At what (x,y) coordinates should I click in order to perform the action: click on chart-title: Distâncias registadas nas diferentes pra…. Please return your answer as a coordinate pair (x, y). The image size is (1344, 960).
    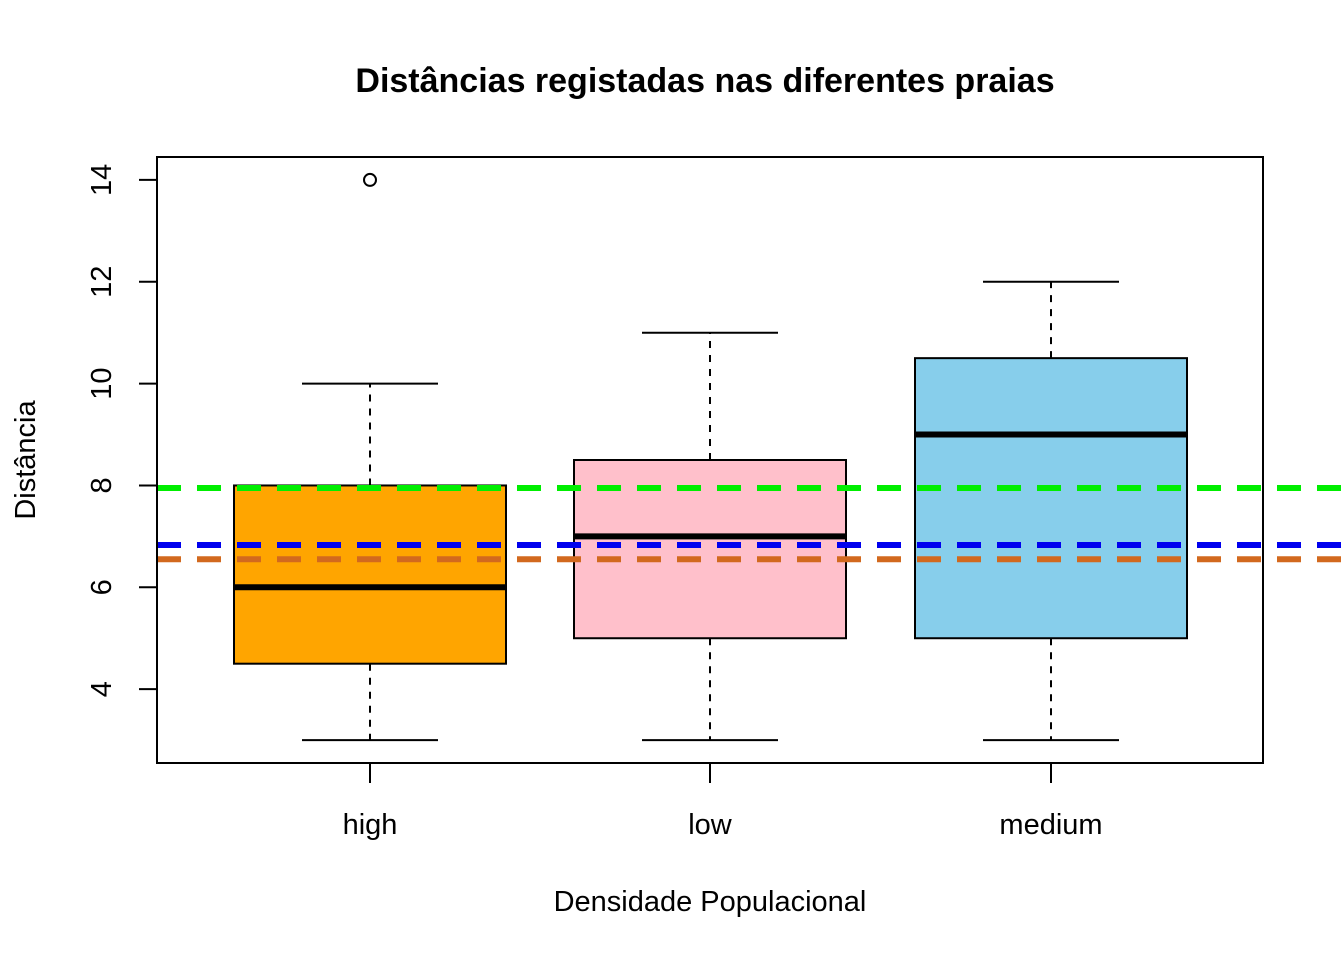
    Looking at the image, I should click on (704, 81).